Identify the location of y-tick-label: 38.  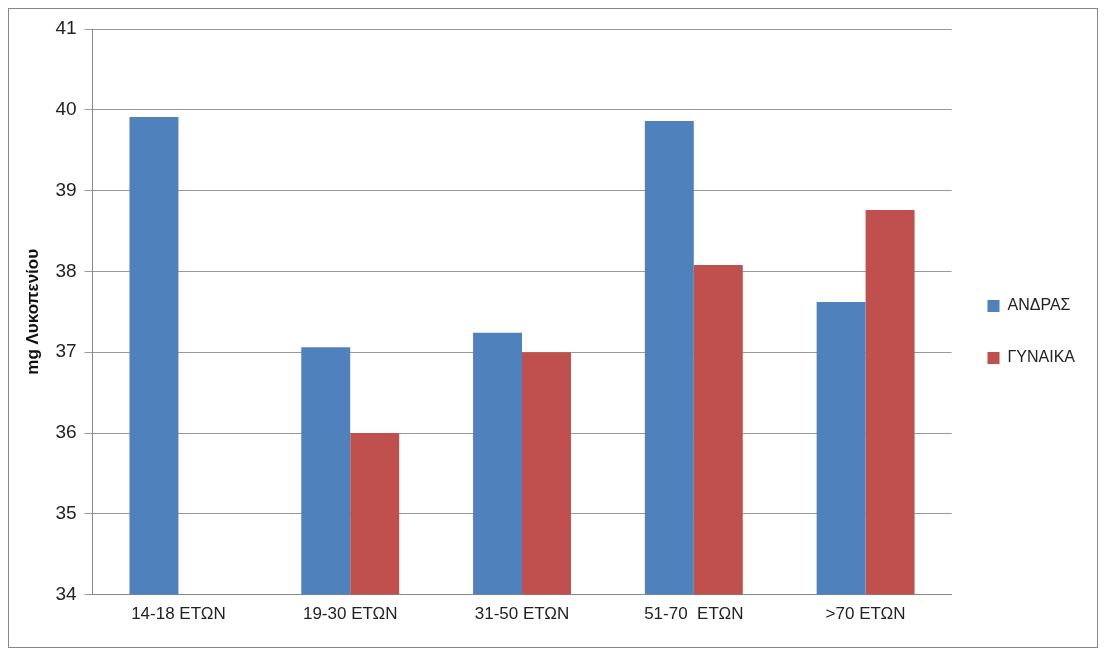
(66, 270).